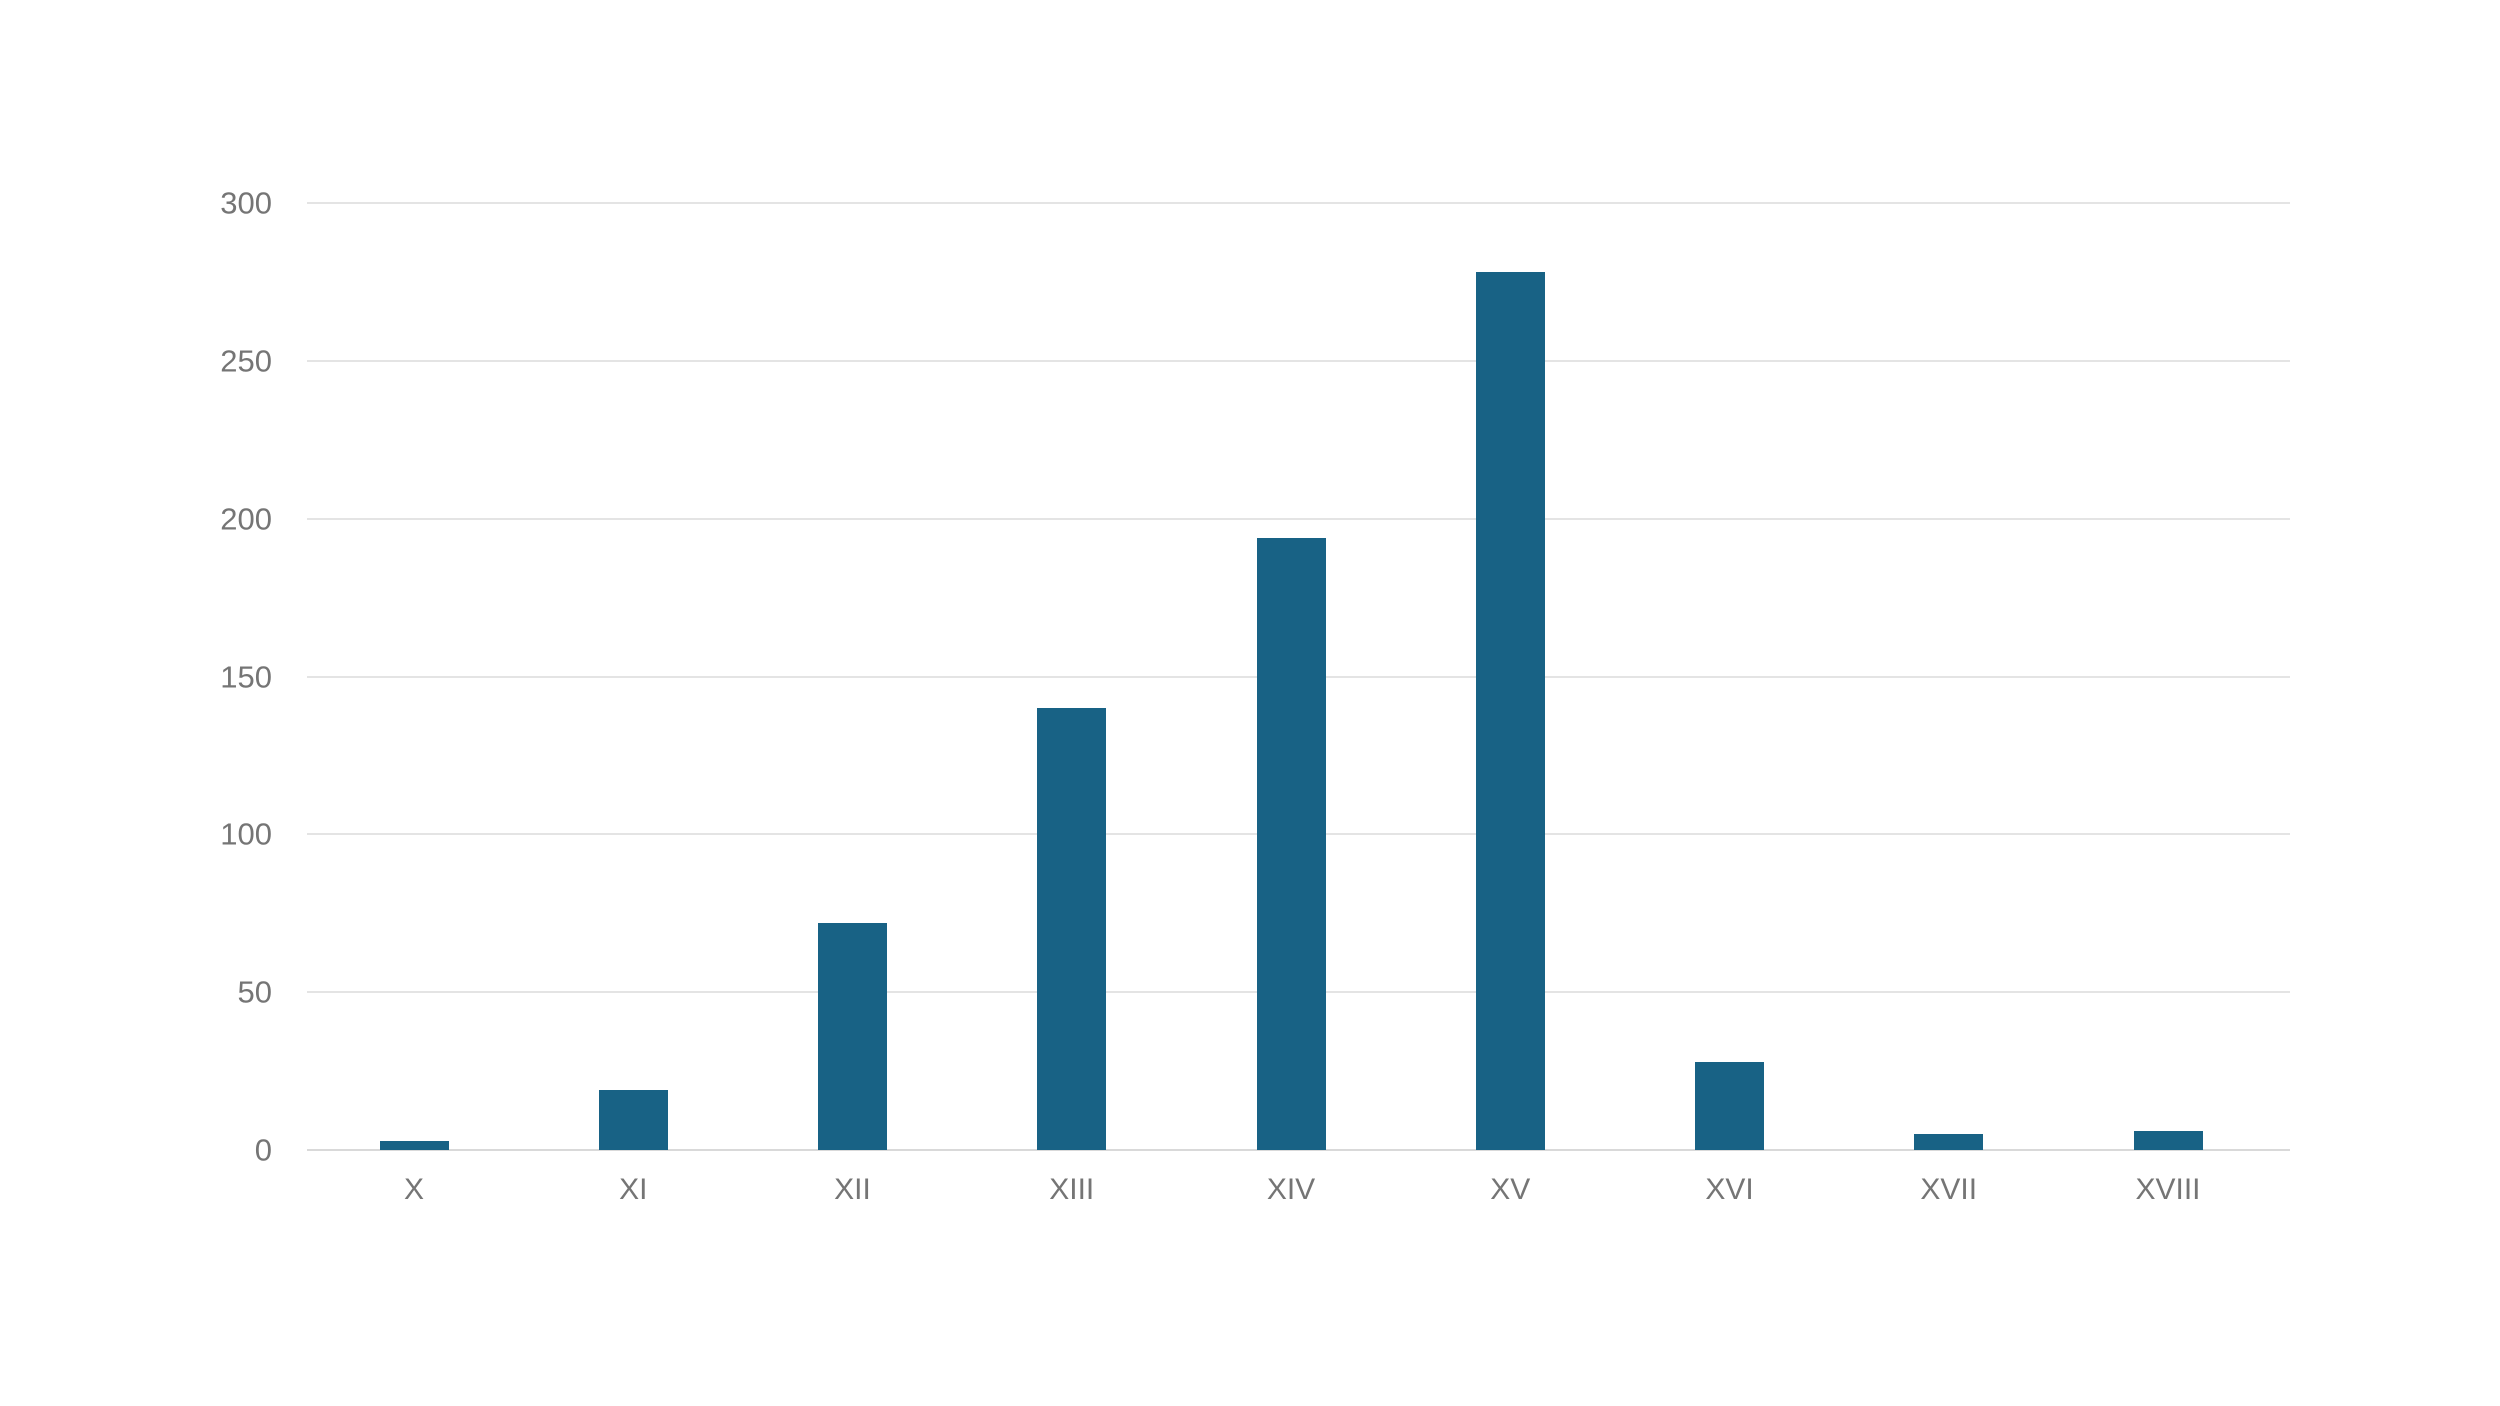 This screenshot has height=1406, width=2500. I want to click on y-axis-tick-label: 150, so click(246, 676).